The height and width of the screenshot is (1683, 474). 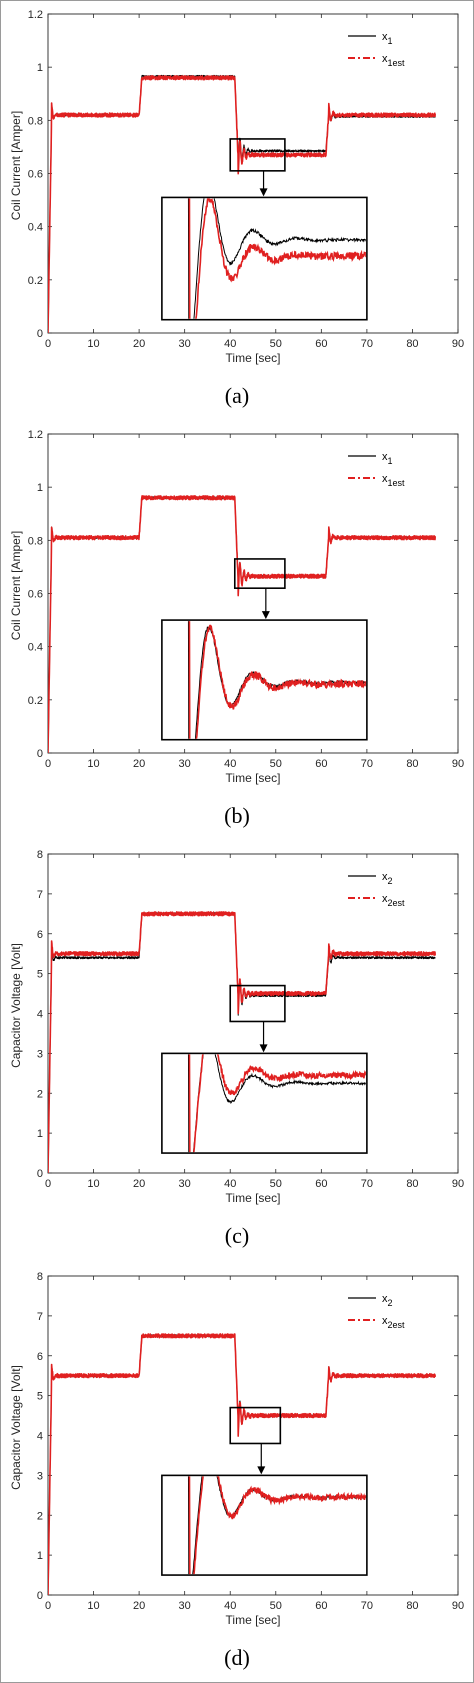 I want to click on panel-caption: (b), so click(x=237, y=815).